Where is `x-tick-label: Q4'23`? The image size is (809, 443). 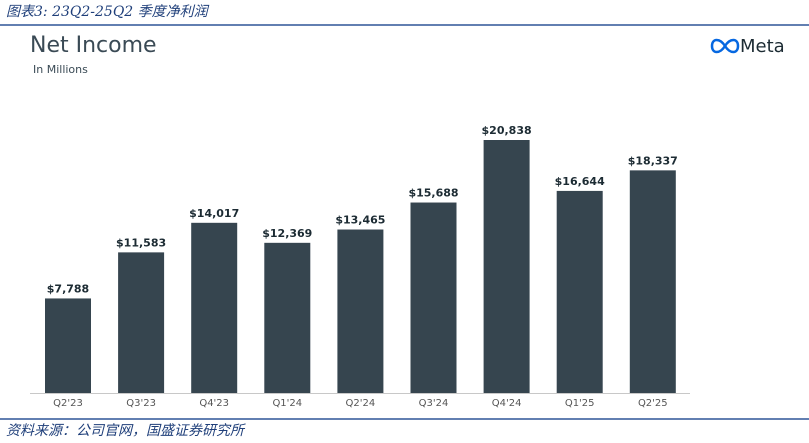
x-tick-label: Q4'23 is located at coordinates (214, 403).